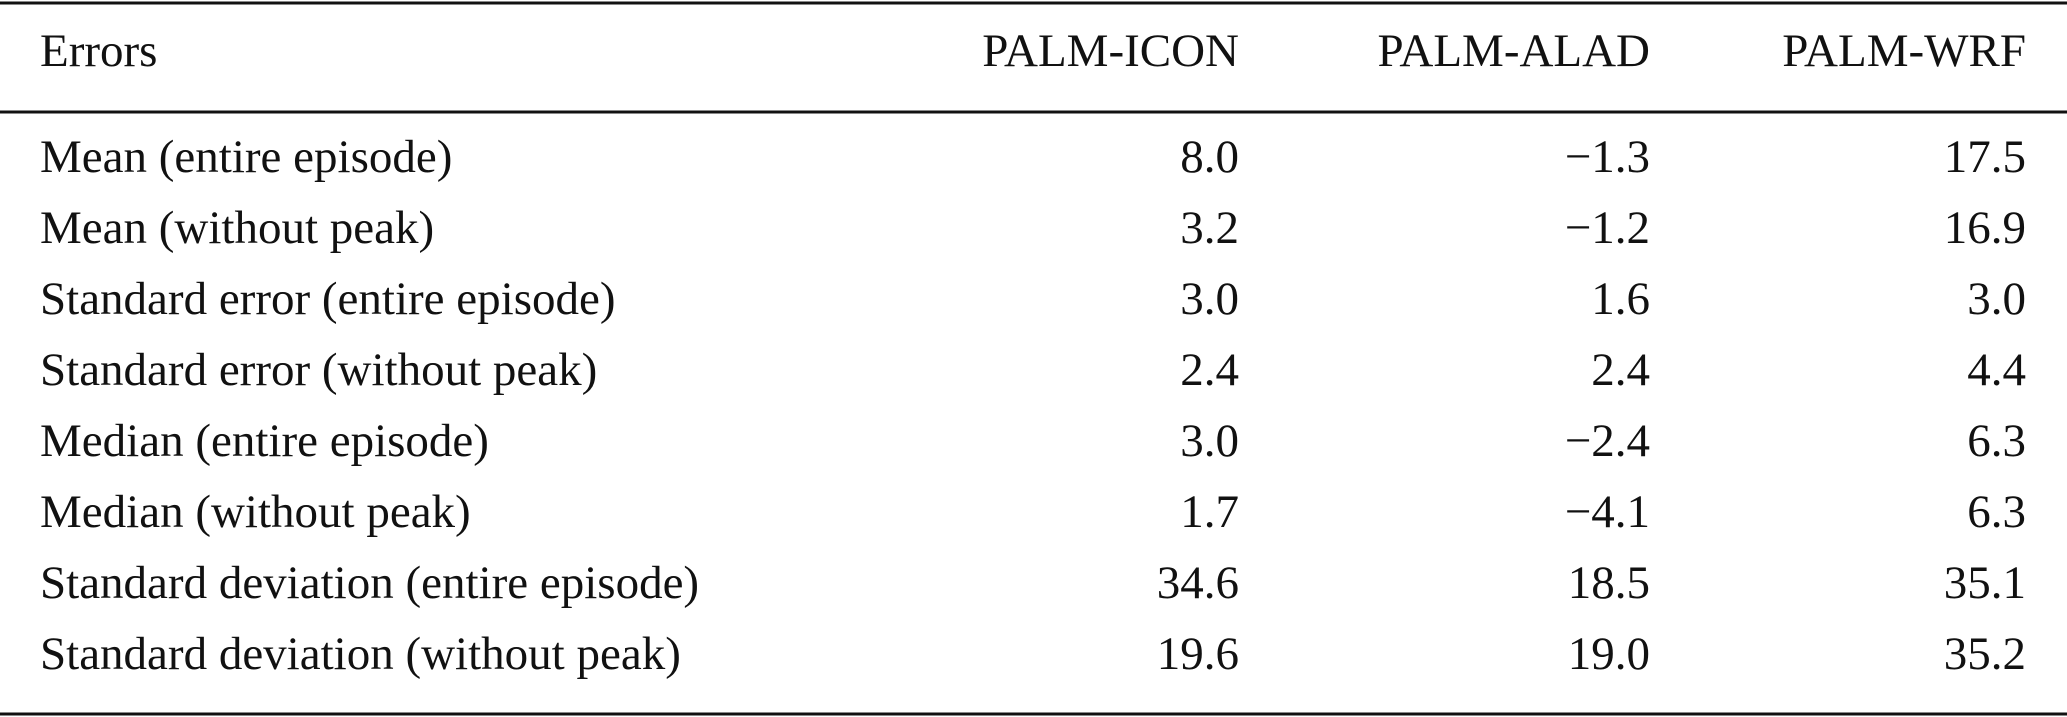  Describe the element at coordinates (1198, 654) in the screenshot. I see `cell: 19.6` at that location.